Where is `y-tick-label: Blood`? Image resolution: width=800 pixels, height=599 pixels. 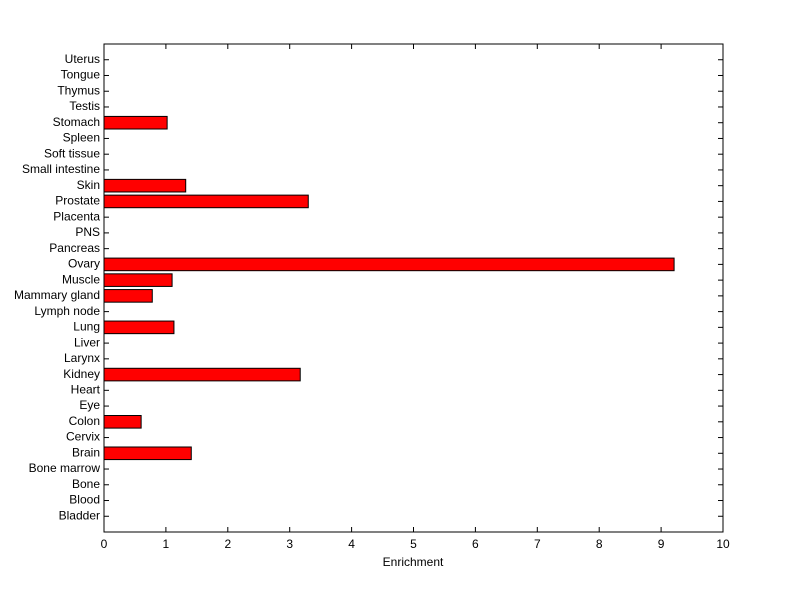
y-tick-label: Blood is located at coordinates (84, 500).